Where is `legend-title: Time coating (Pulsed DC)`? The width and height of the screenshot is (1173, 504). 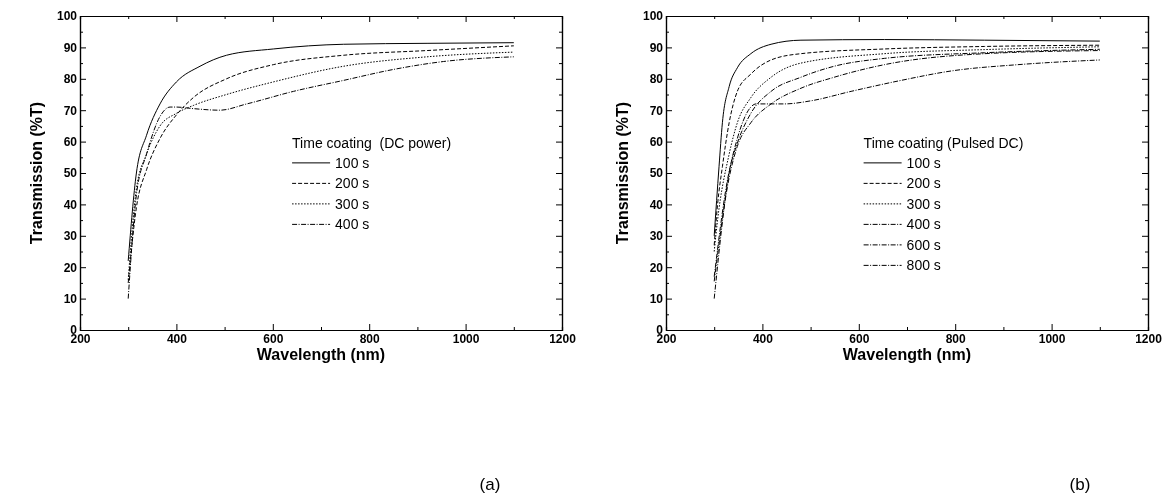
legend-title: Time coating (Pulsed DC) is located at coordinates (943, 142).